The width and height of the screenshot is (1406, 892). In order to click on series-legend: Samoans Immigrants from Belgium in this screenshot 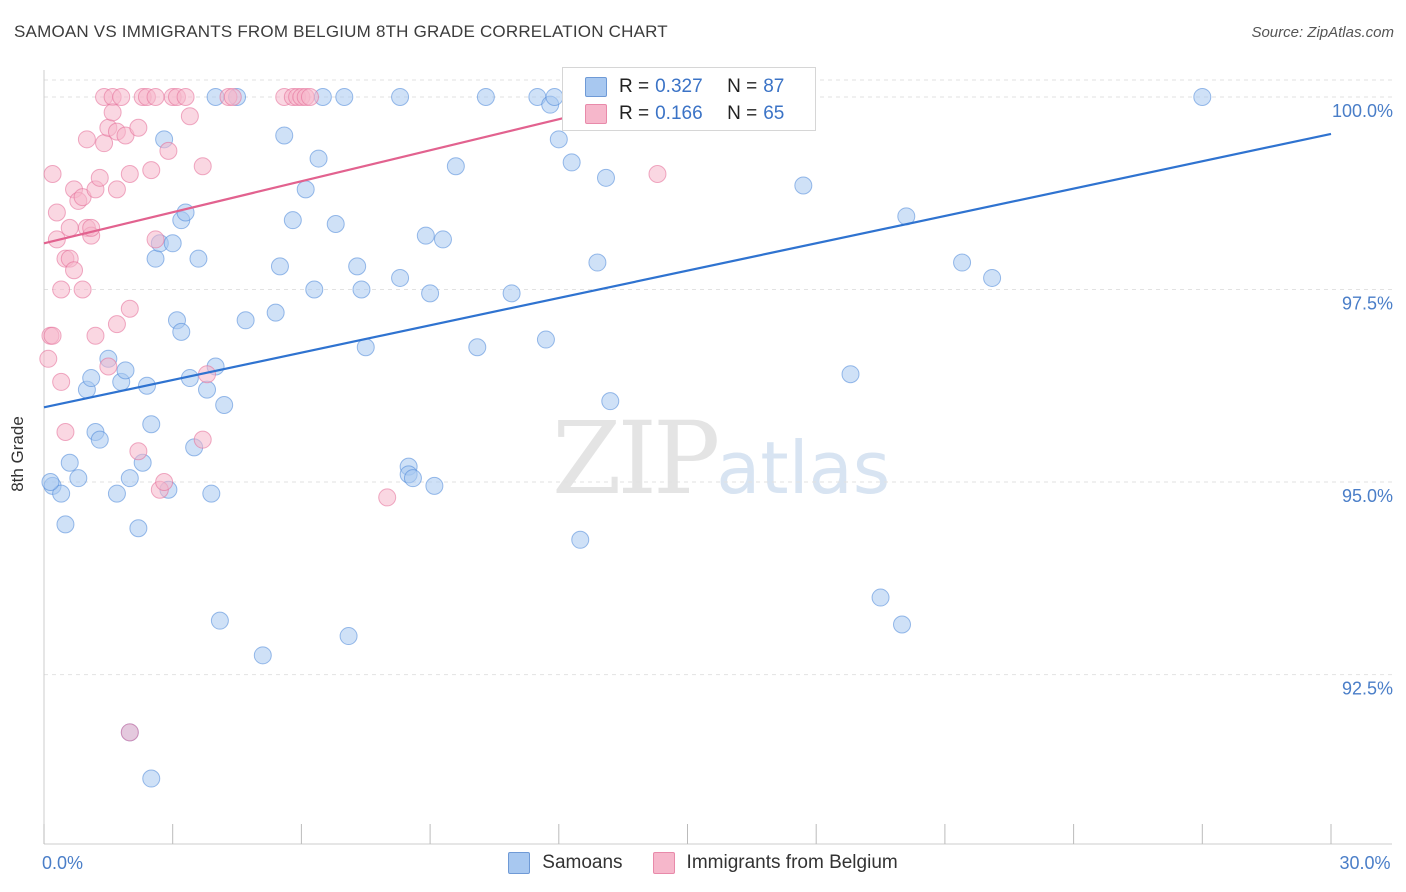, I will do `click(703, 863)`.